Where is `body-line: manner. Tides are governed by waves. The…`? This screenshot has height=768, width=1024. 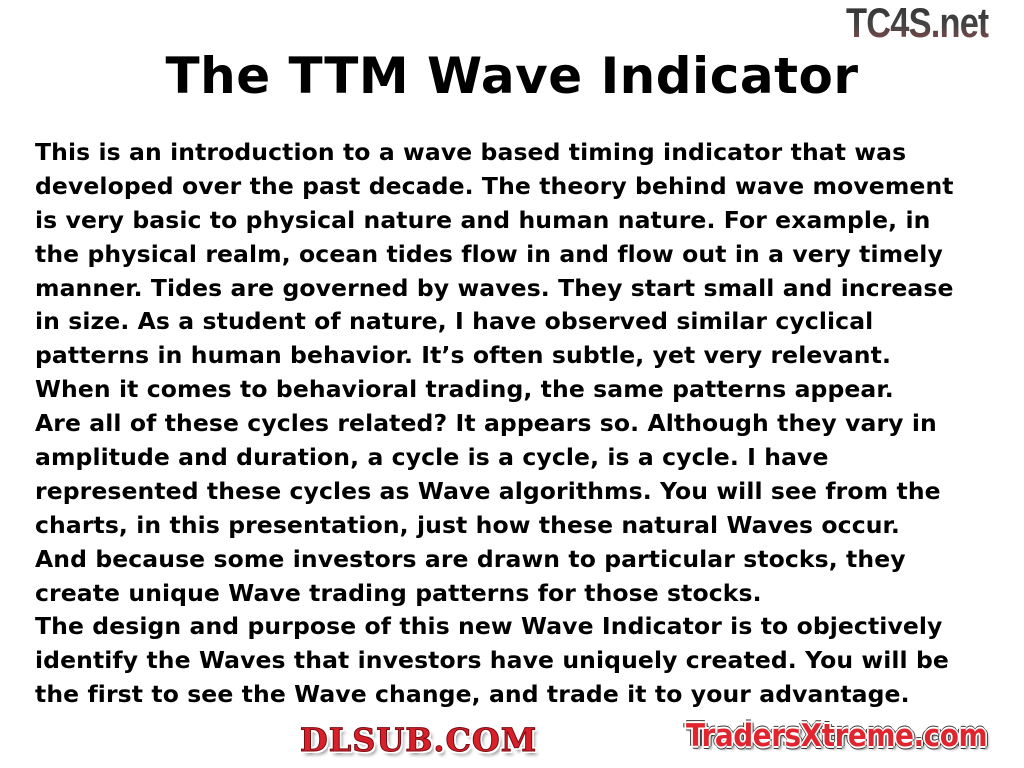 body-line: manner. Tides are governed by waves. The… is located at coordinates (494, 287).